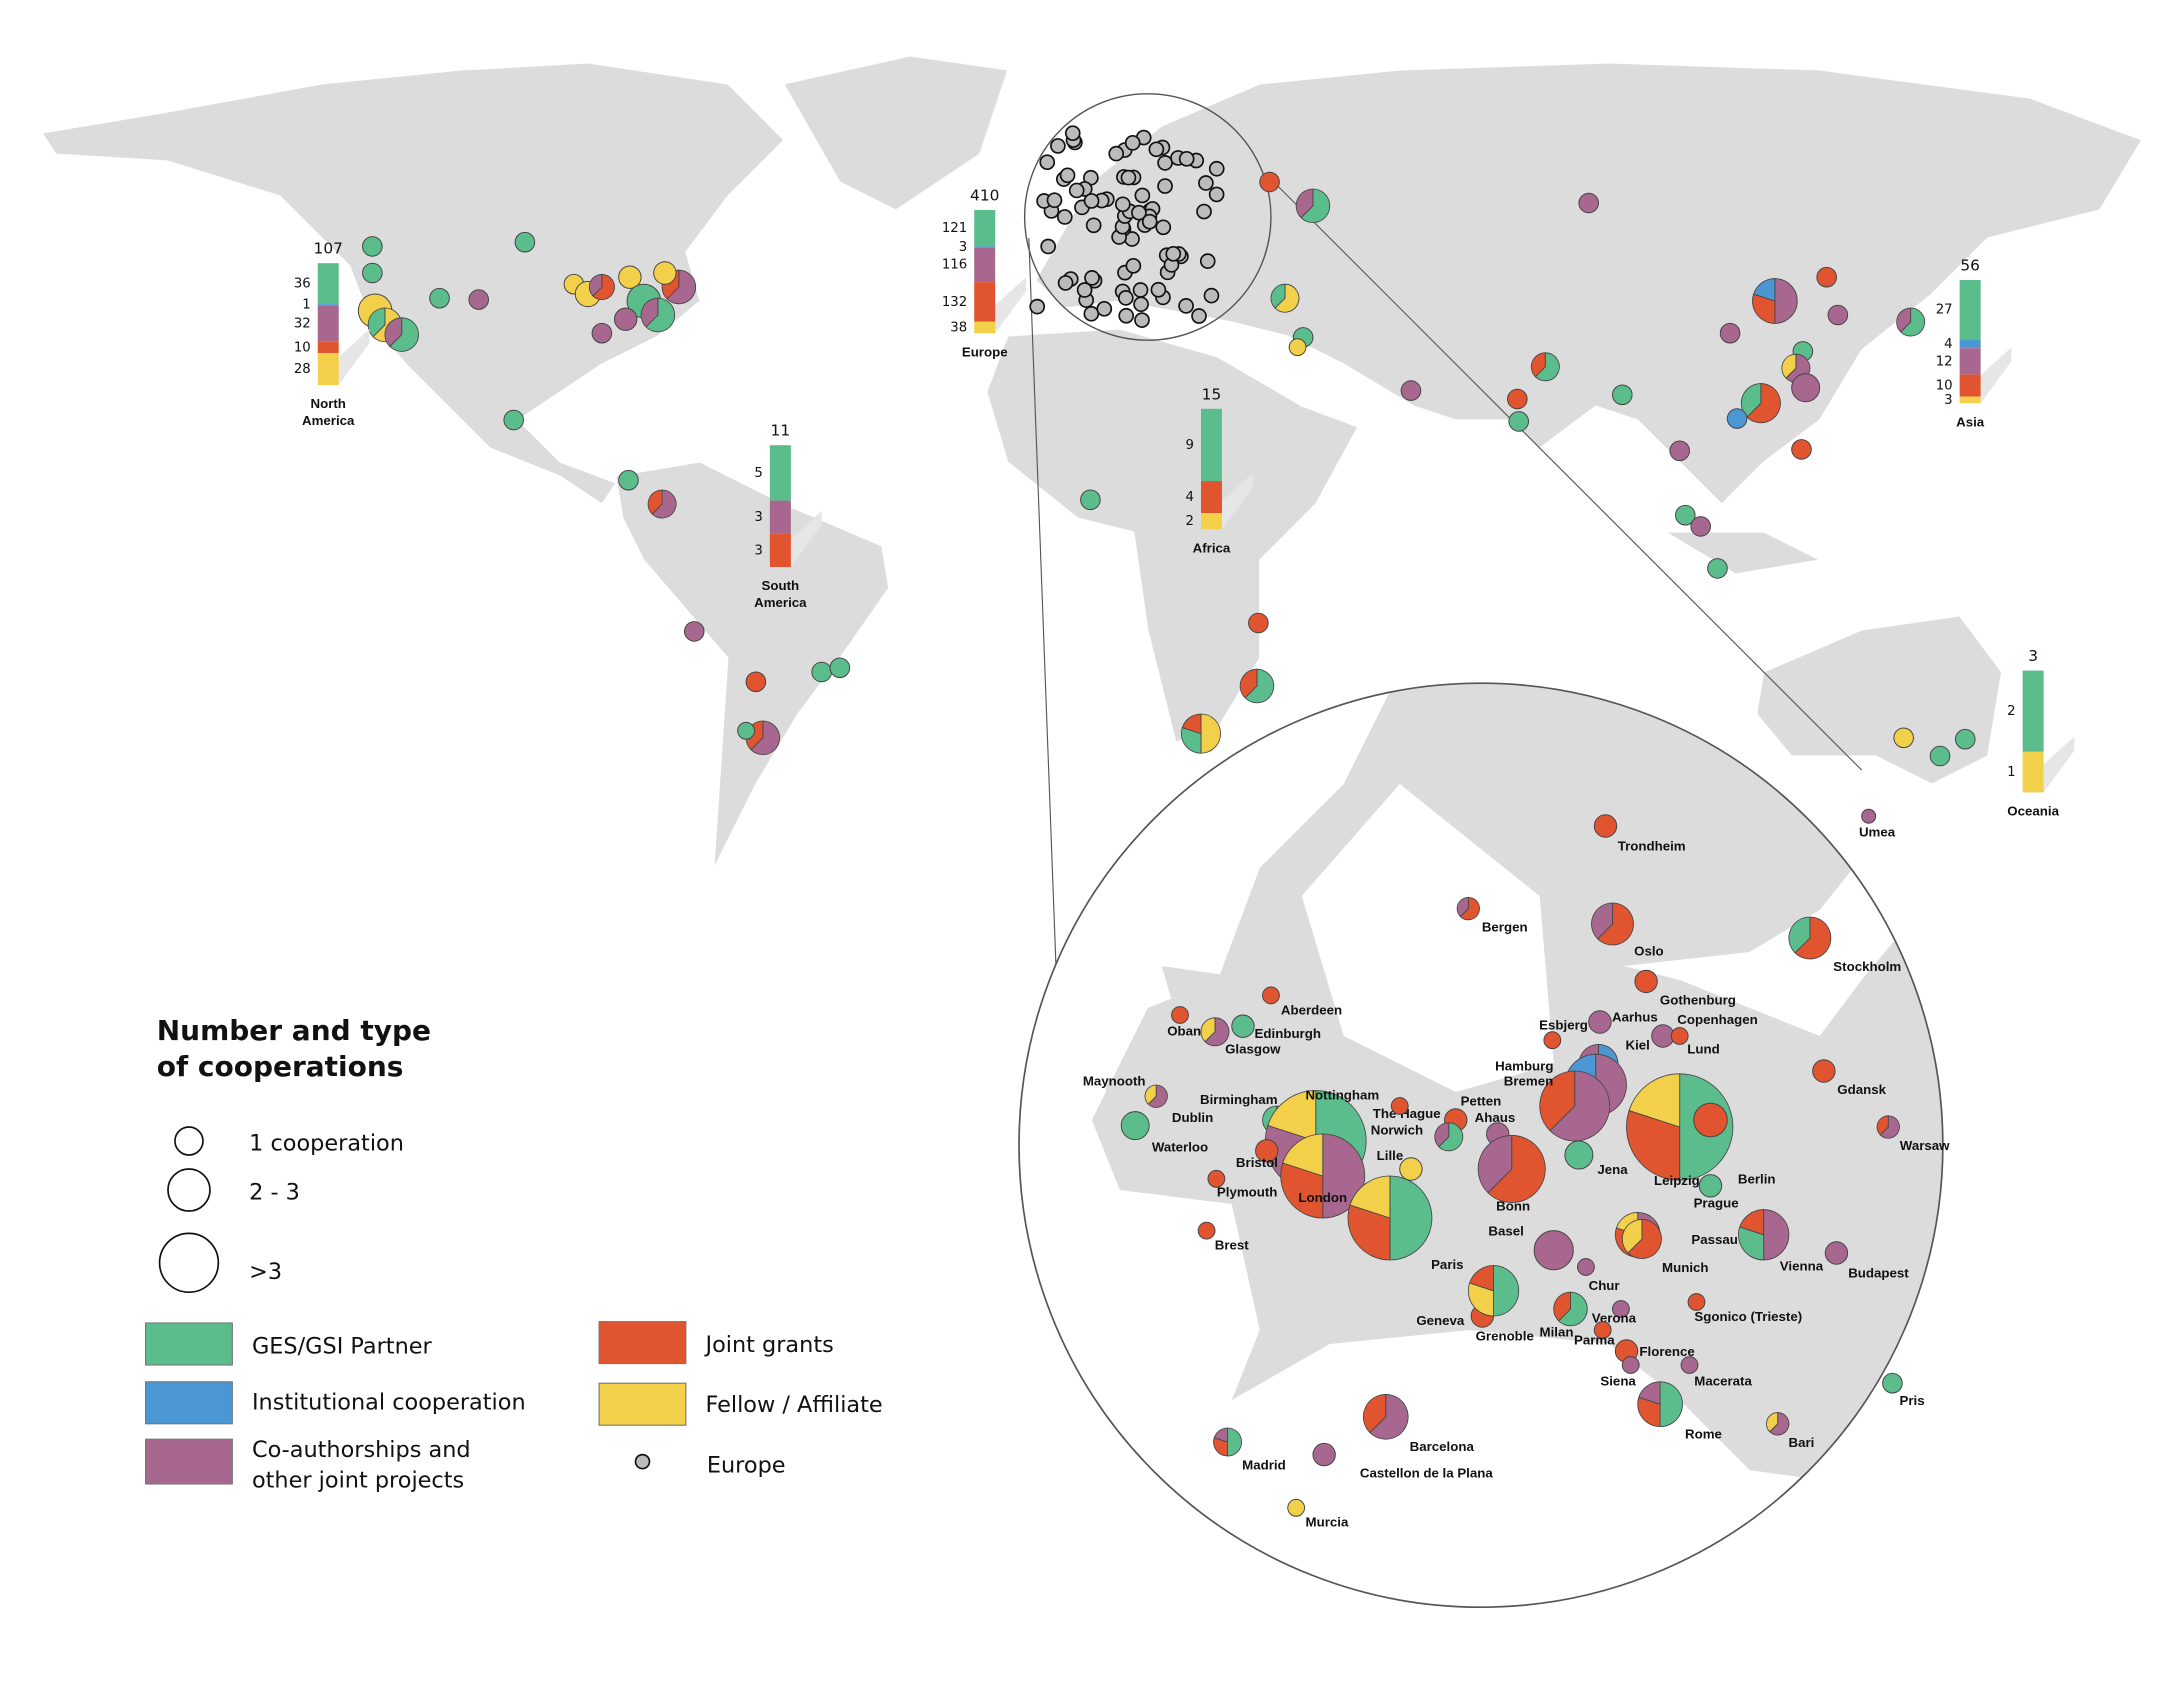 The height and width of the screenshot is (1694, 2178). I want to click on city-label: Parma, so click(1594, 1340).